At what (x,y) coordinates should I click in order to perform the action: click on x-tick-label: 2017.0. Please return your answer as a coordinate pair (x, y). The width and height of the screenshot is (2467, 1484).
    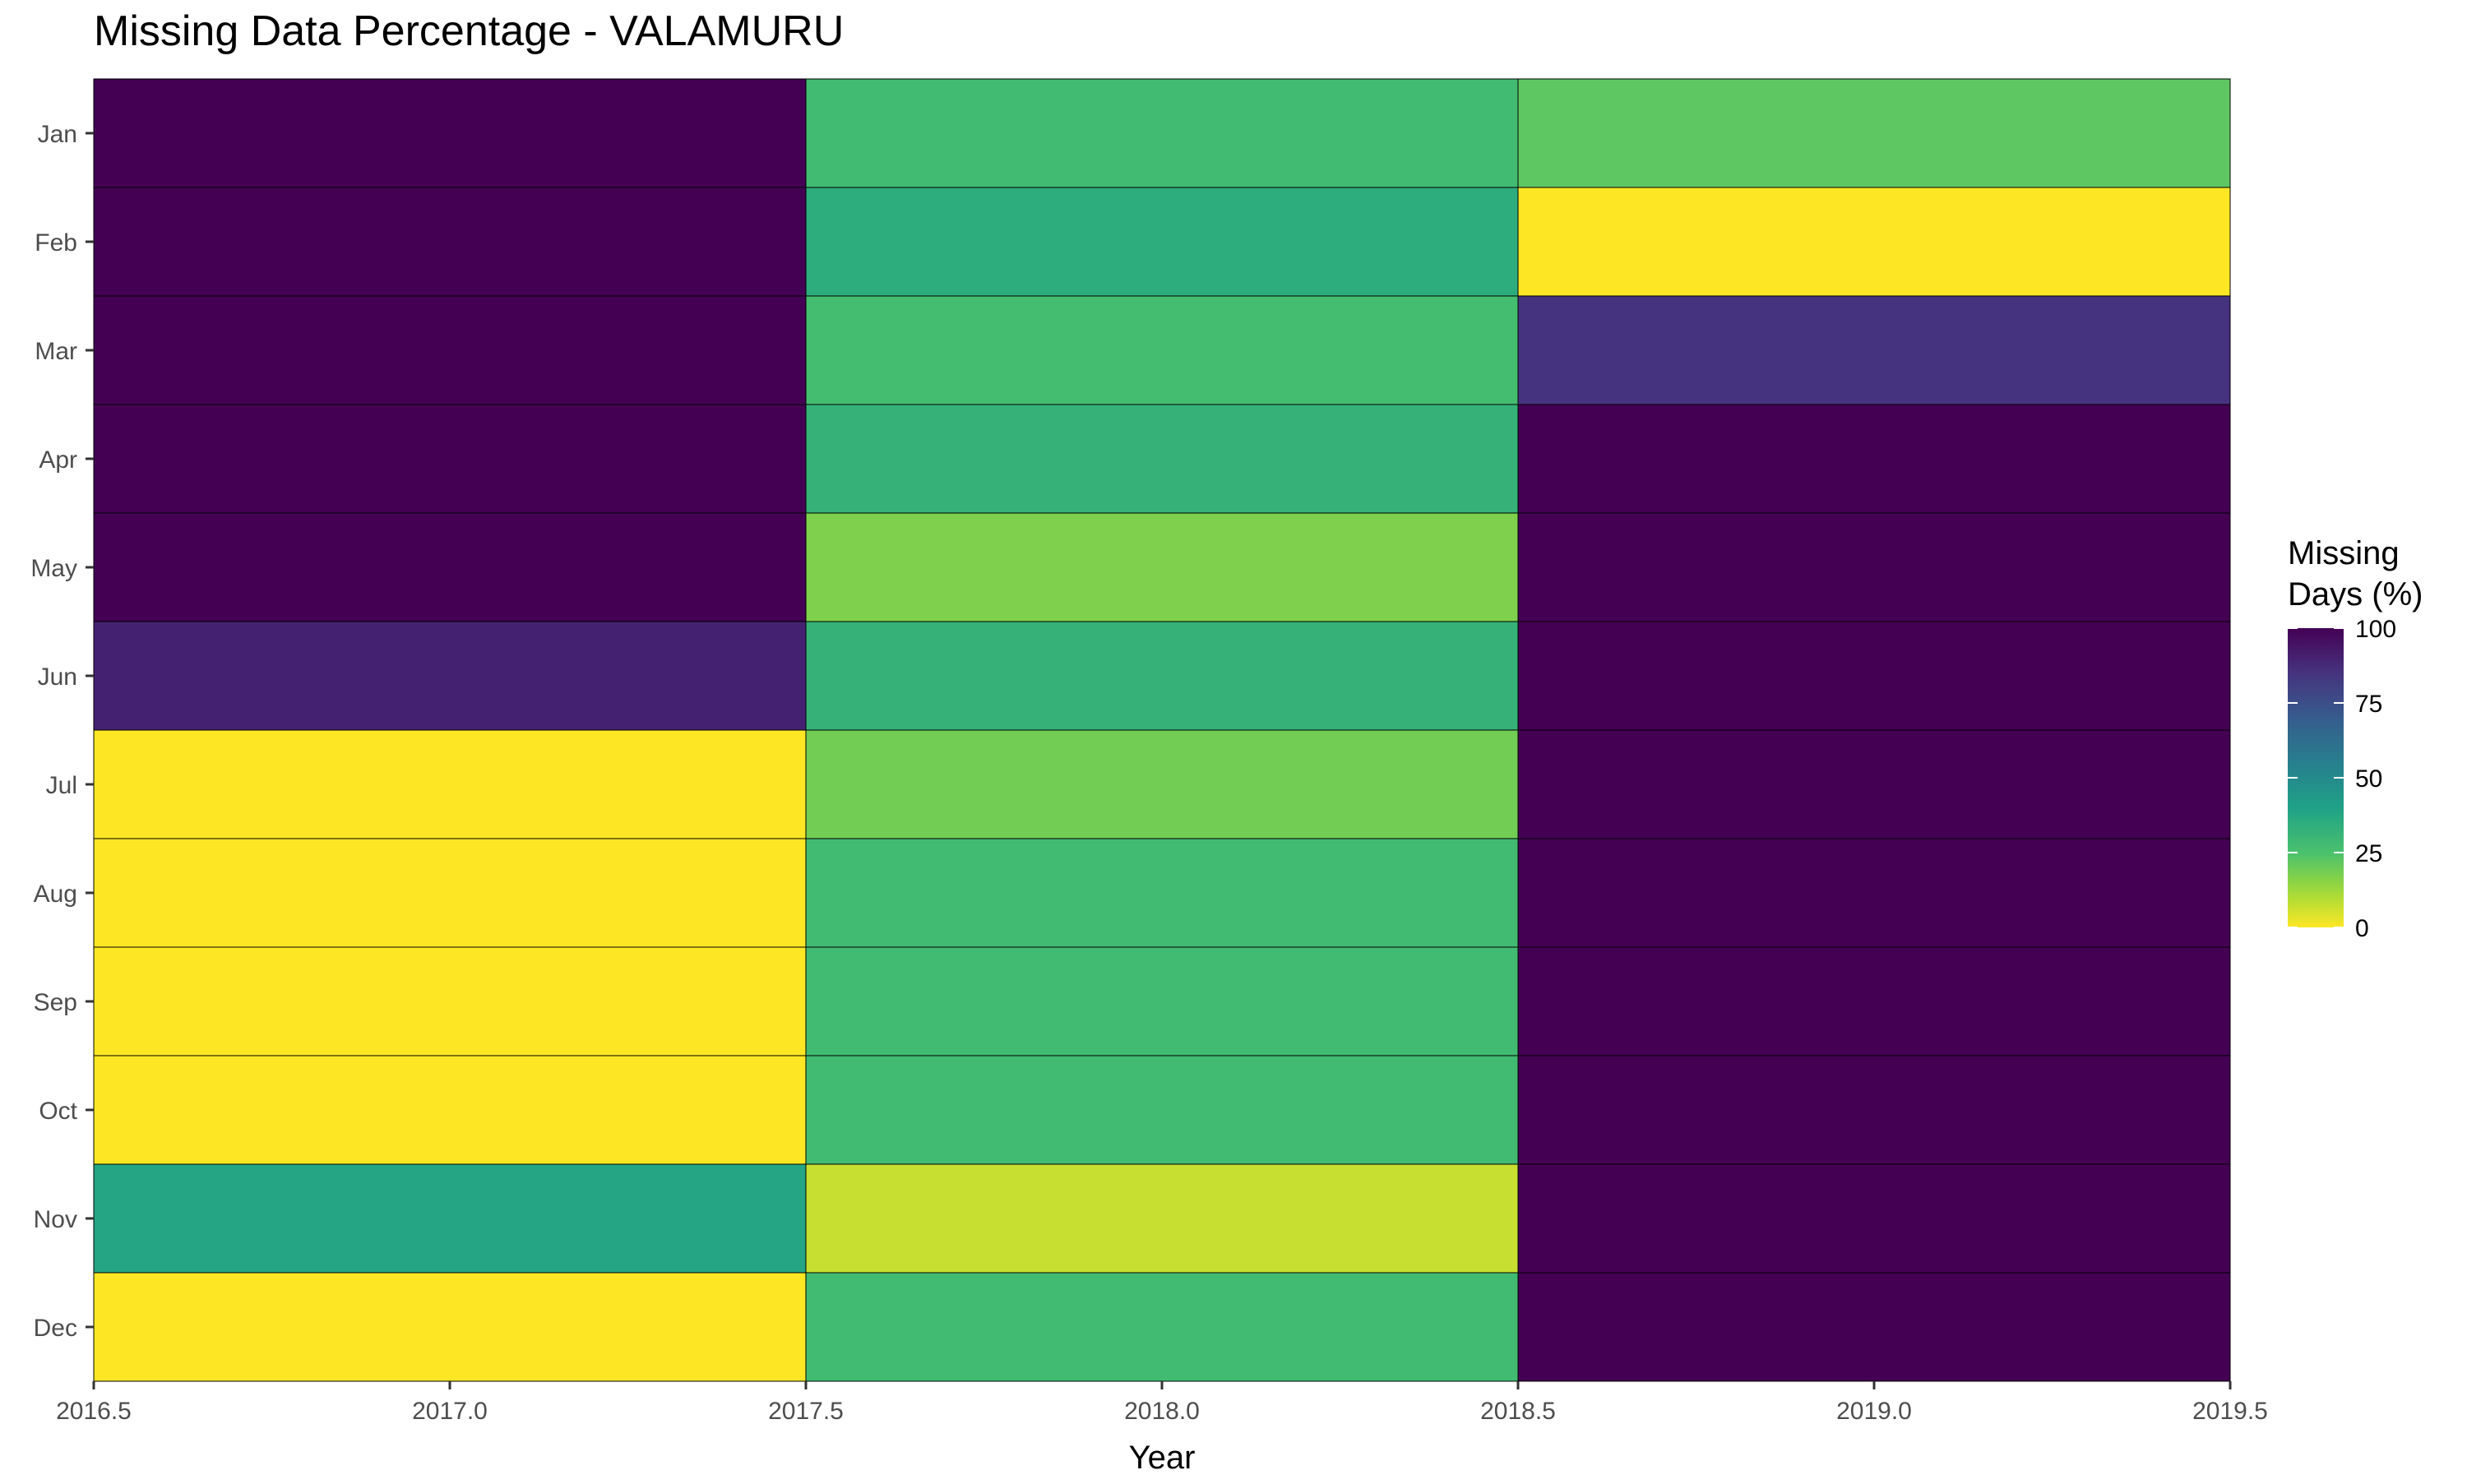
    Looking at the image, I should click on (450, 1411).